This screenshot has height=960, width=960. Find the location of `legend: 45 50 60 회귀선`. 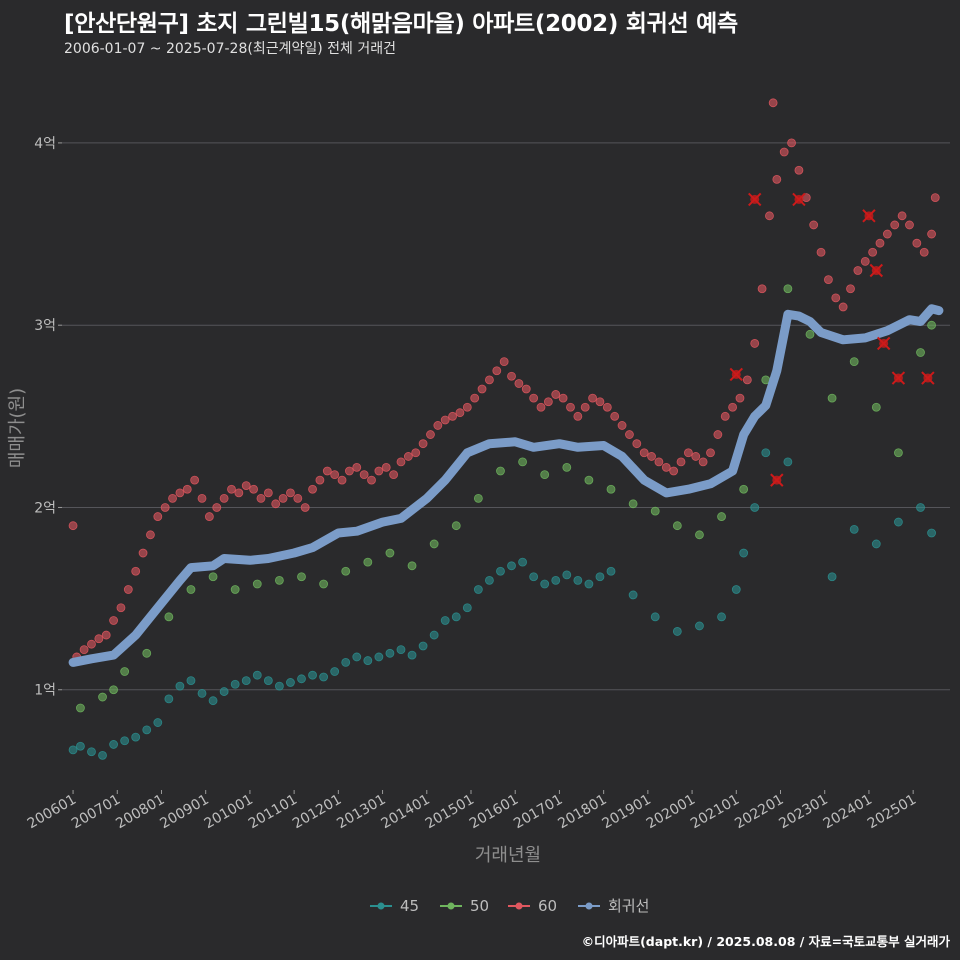

legend: 45 50 60 회귀선 is located at coordinates (509, 906).